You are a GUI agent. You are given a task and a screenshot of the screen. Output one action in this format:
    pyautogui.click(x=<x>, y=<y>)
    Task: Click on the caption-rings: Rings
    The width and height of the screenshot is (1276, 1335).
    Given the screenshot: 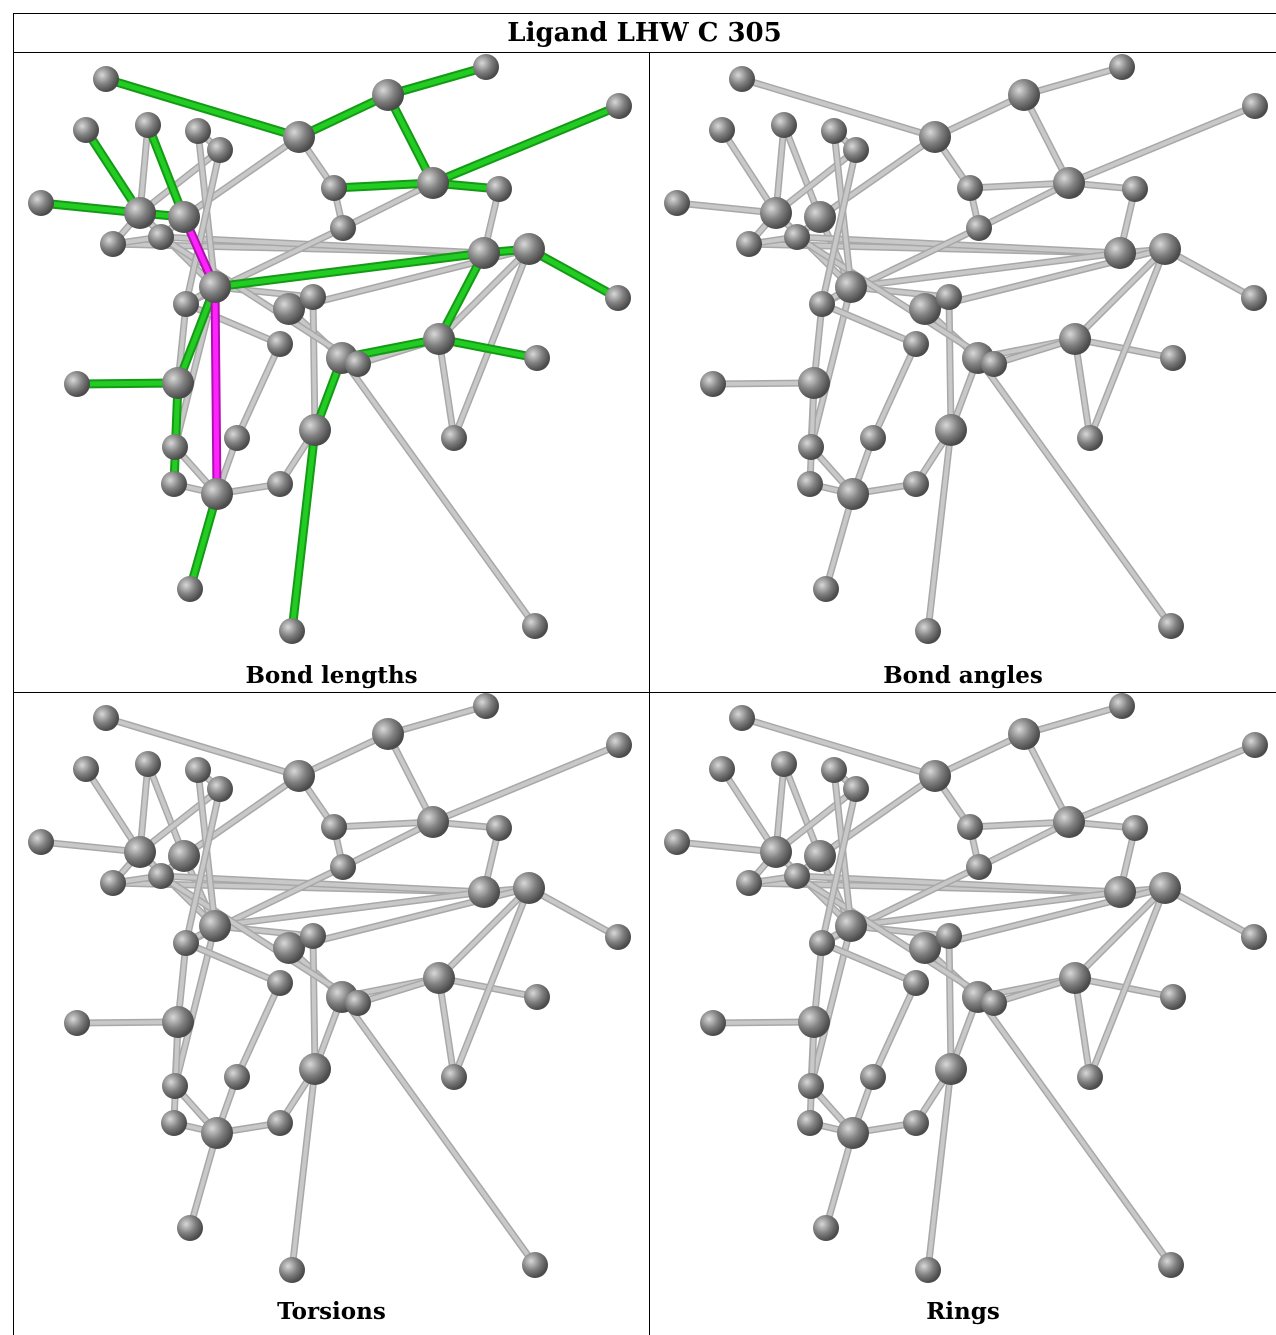 What is the action you would take?
    pyautogui.click(x=963, y=1311)
    